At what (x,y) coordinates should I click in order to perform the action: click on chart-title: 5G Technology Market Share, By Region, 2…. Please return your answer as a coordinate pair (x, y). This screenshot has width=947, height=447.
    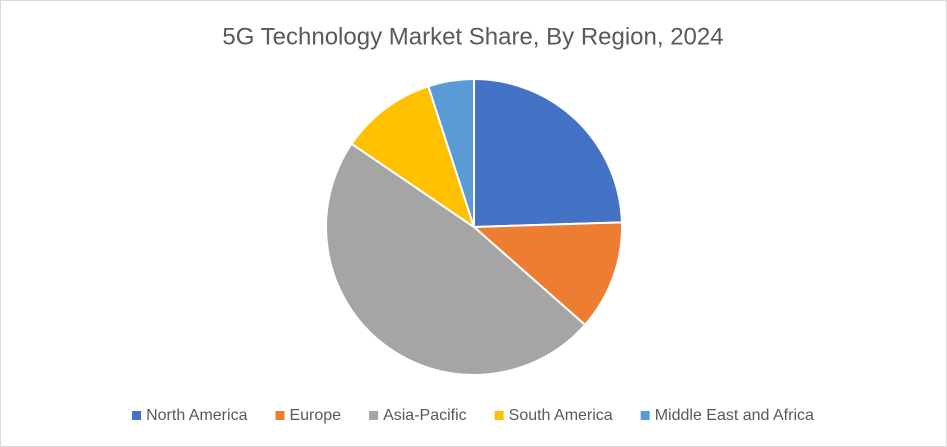
    Looking at the image, I should click on (472, 36).